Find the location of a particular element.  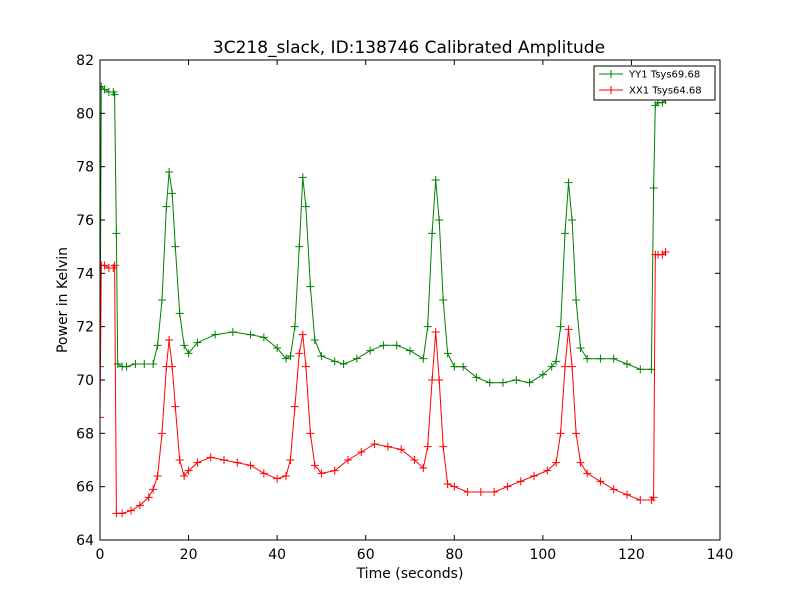

y-tick-label: 66 is located at coordinates (85, 488).